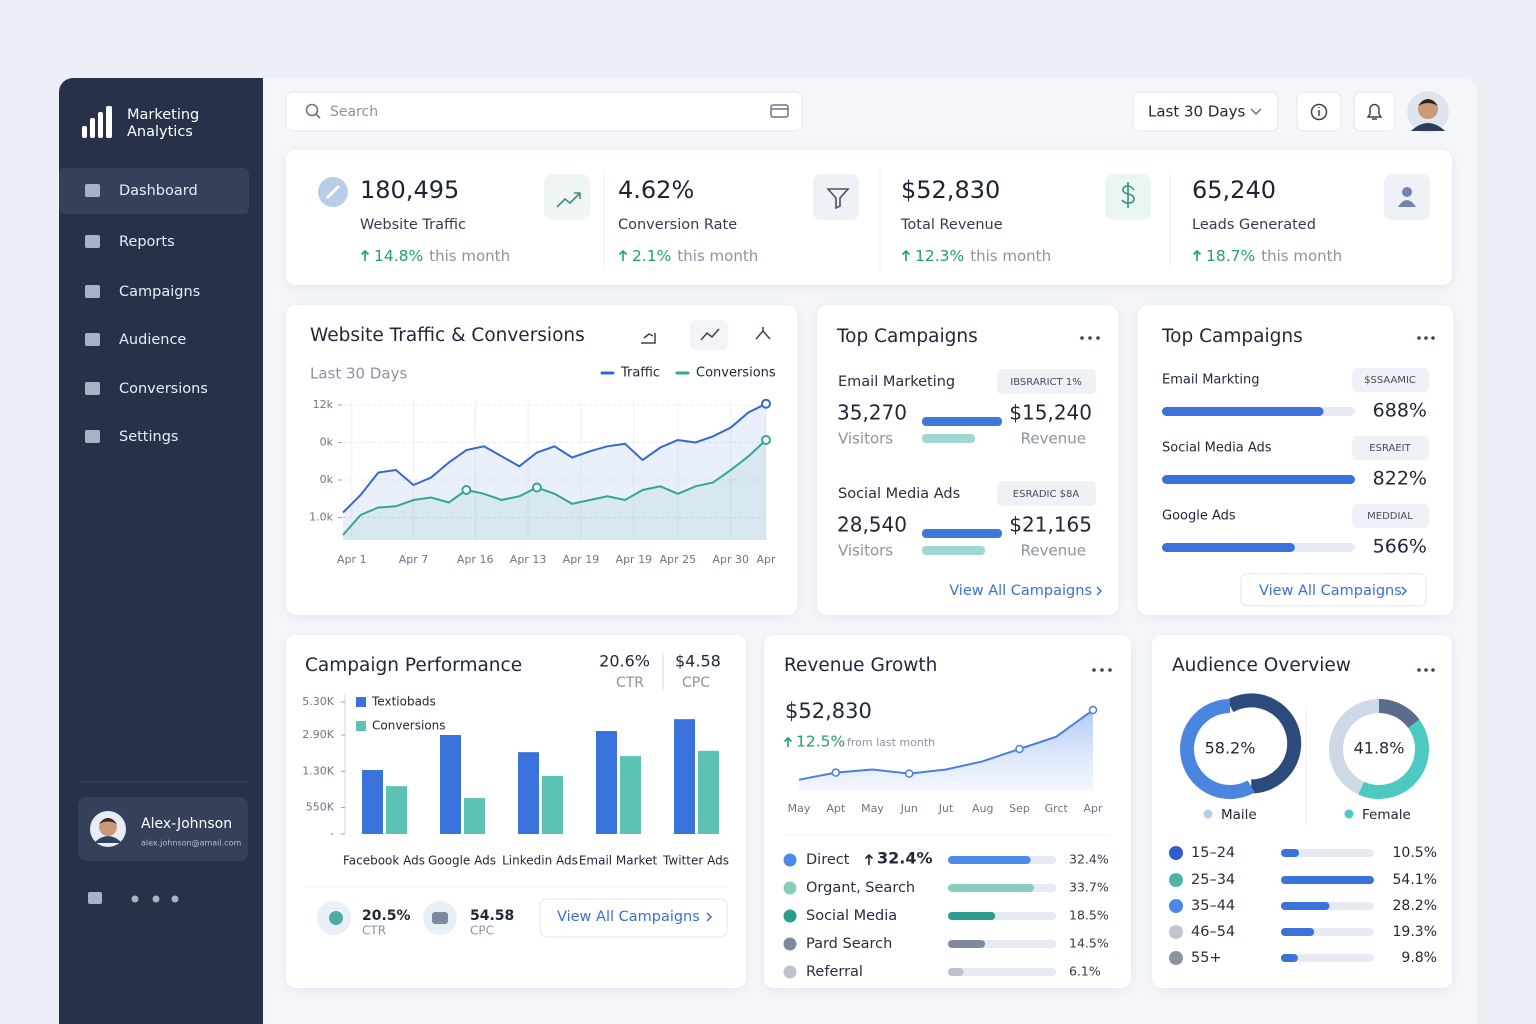  Describe the element at coordinates (462, 861) in the screenshot. I see `x-tick-label: Google Ads` at that location.